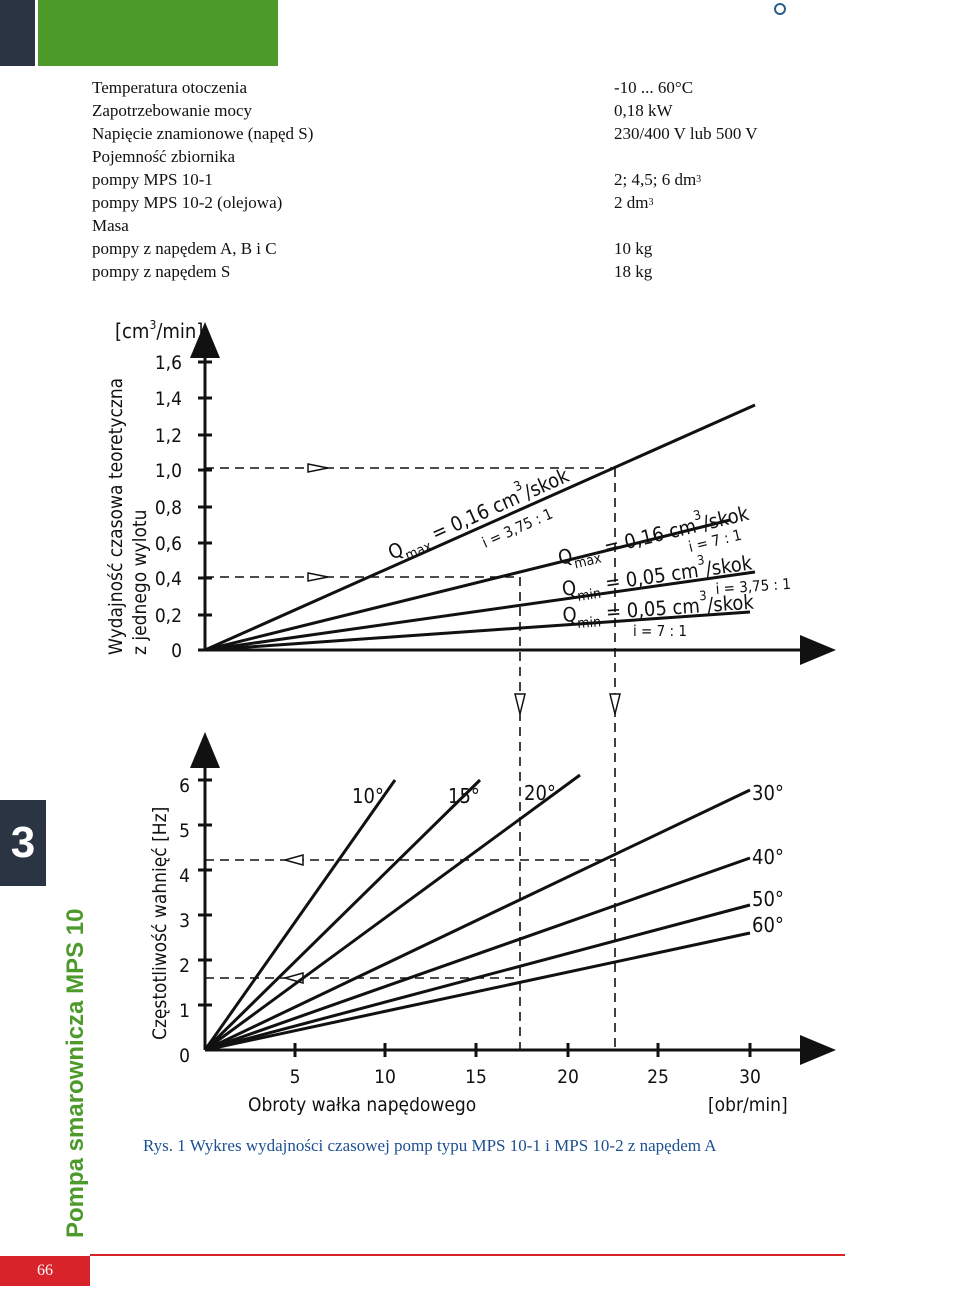  What do you see at coordinates (184, 876) in the screenshot?
I see `y-tick-label: 4` at bounding box center [184, 876].